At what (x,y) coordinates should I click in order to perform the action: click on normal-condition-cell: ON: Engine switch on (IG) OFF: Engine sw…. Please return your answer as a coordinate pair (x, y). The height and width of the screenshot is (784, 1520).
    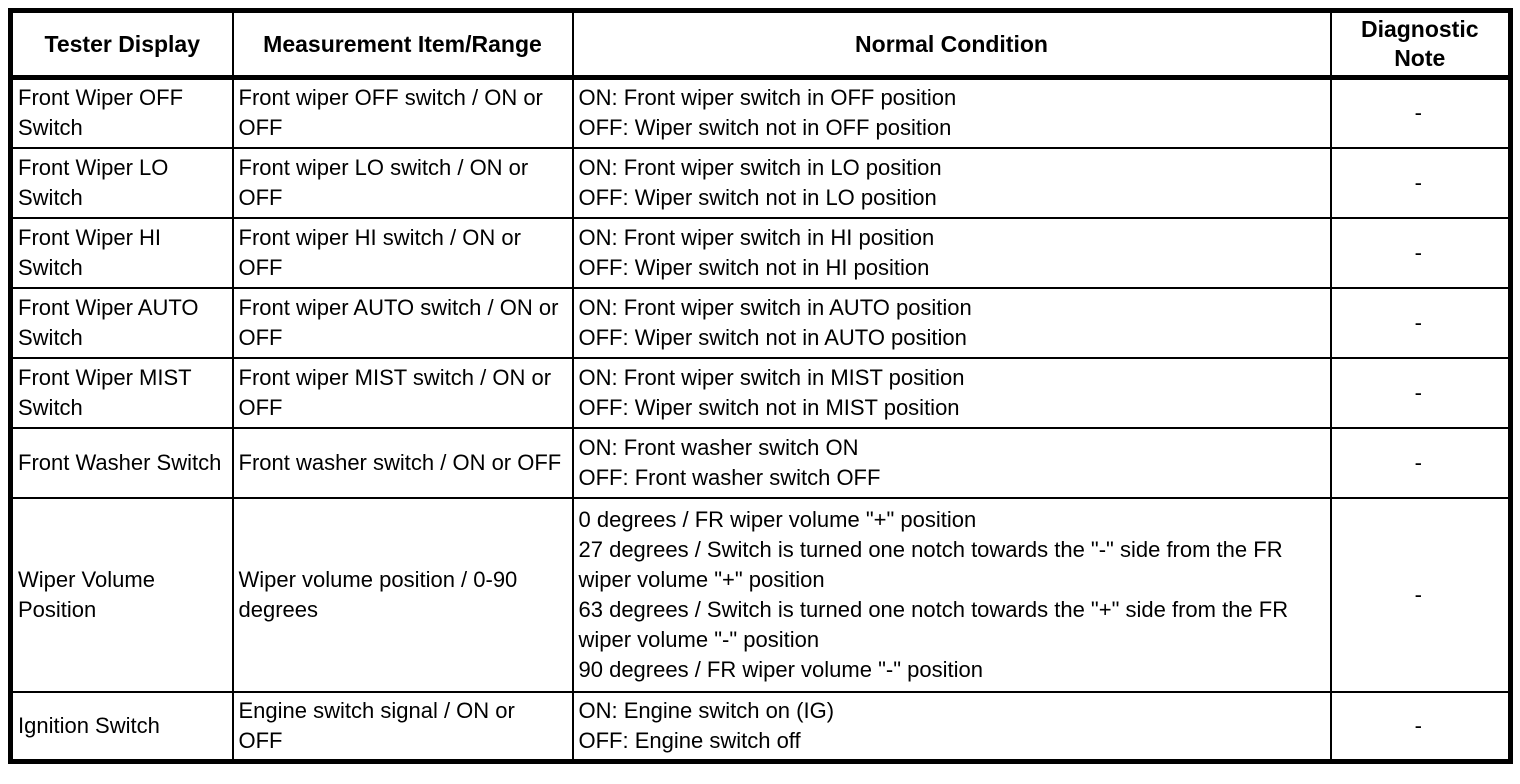
    Looking at the image, I should click on (951, 726).